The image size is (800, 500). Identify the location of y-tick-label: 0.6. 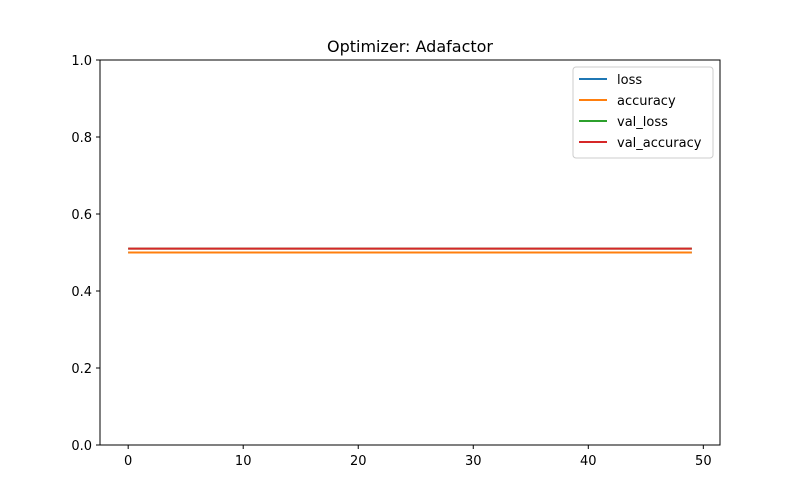
(81, 215).